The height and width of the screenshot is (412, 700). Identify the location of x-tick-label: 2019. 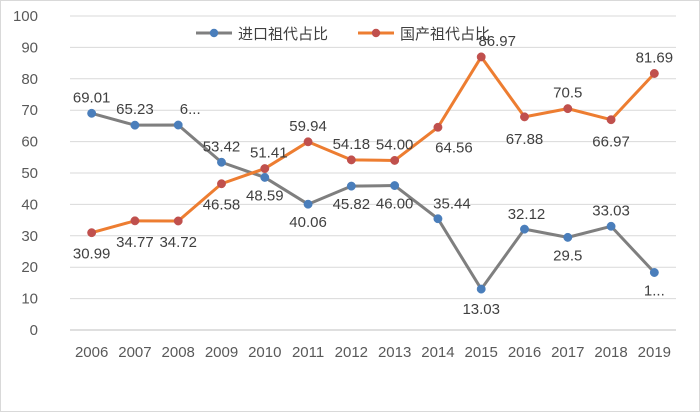
(654, 352).